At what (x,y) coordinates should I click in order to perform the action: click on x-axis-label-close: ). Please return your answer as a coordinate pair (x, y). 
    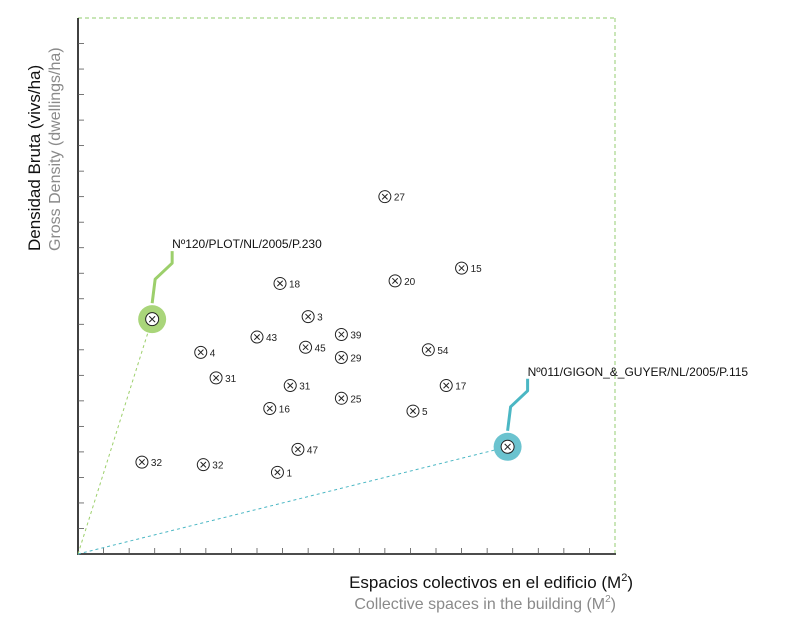
    Looking at the image, I should click on (630, 582).